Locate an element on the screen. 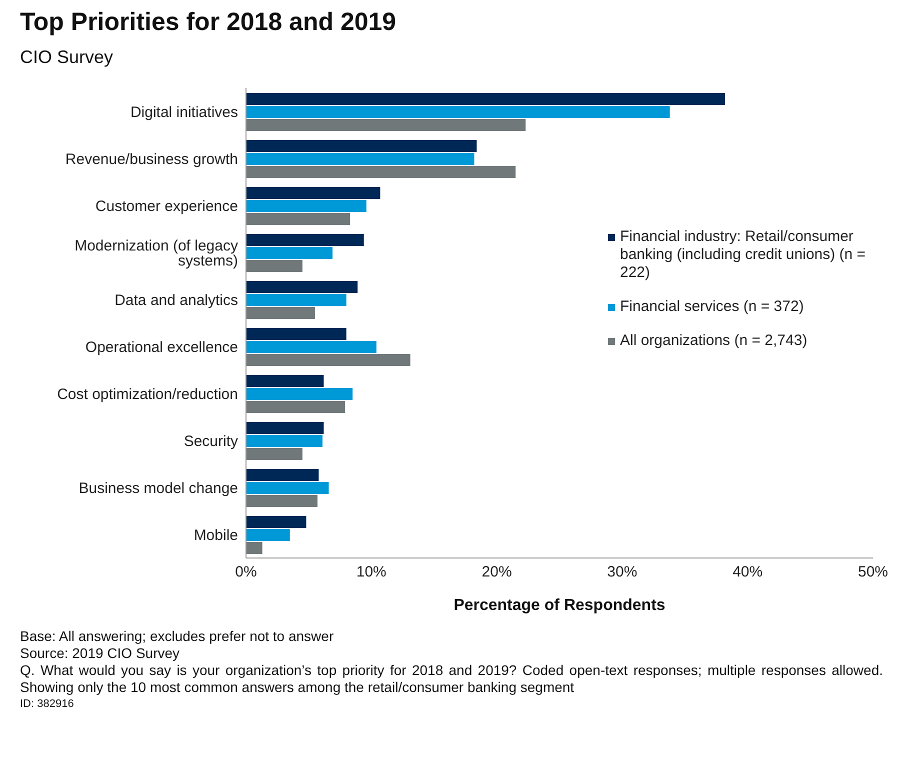 This screenshot has height=775, width=903. text: CIO Survey is located at coordinates (67, 57).